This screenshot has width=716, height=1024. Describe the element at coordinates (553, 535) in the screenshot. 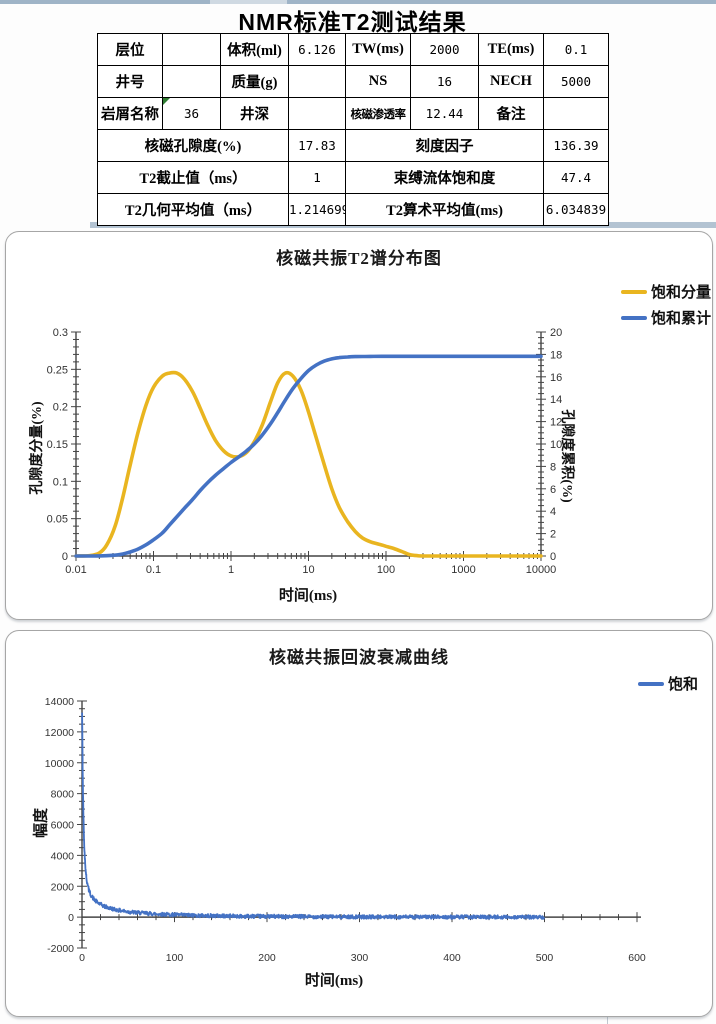

I see `right-tick-label: 2` at that location.